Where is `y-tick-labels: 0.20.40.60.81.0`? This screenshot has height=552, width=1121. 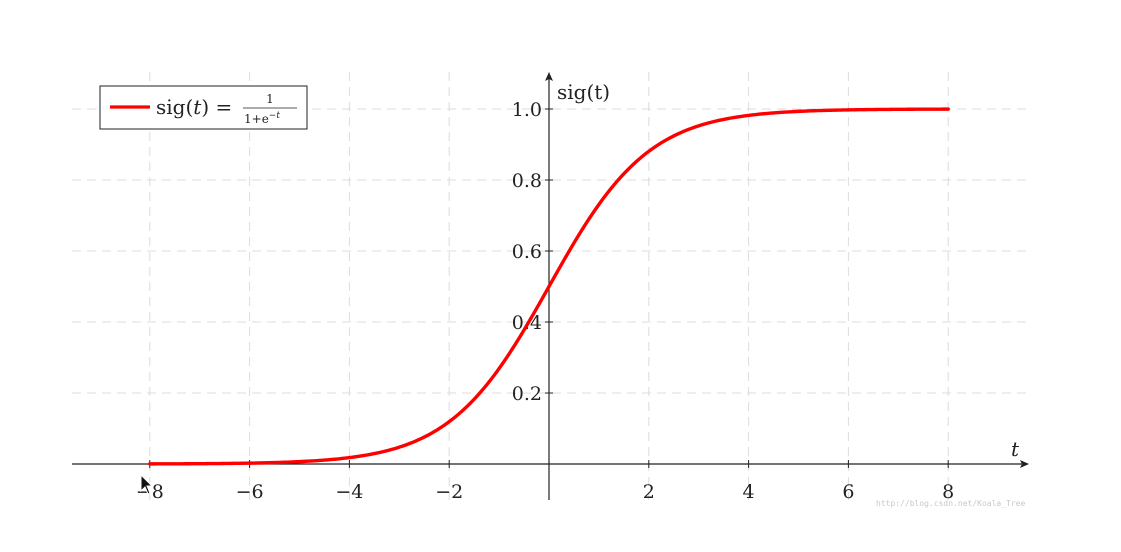
y-tick-labels: 0.20.40.60.81.0 is located at coordinates (532, 252).